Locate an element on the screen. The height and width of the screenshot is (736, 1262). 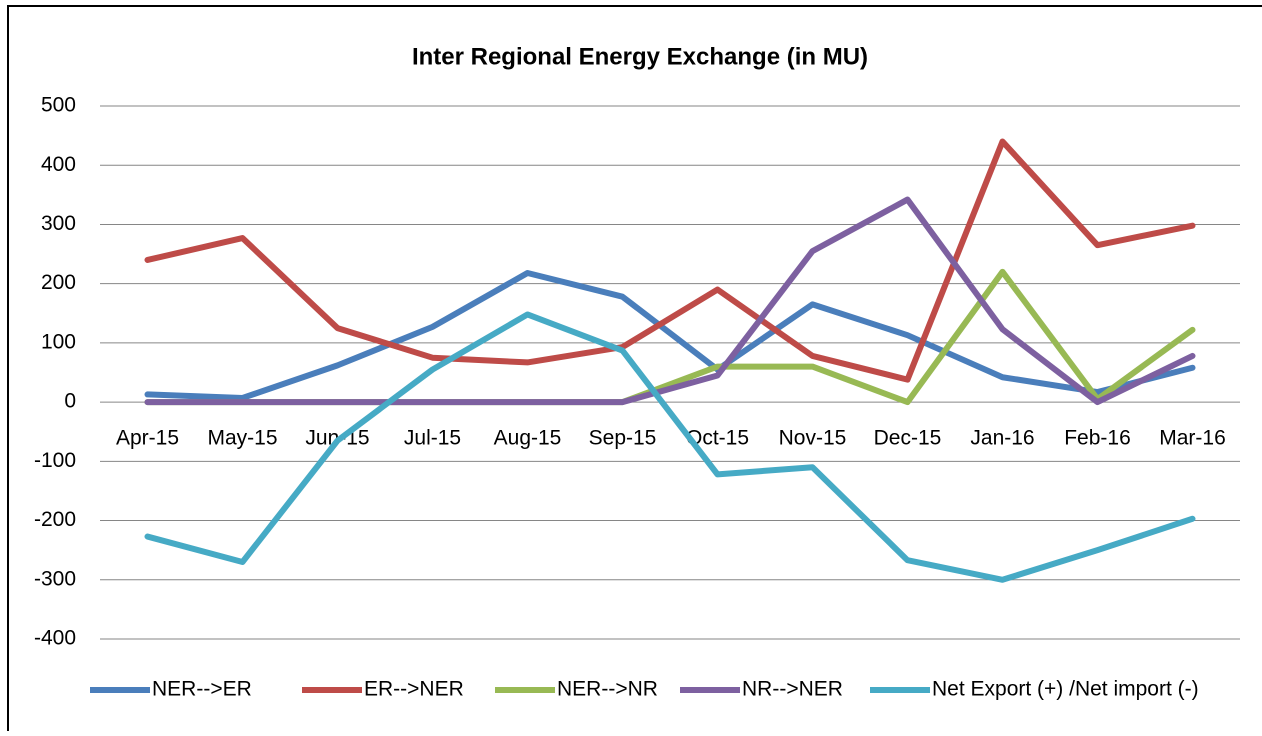
y-tick-label: -100 is located at coordinates (55, 460).